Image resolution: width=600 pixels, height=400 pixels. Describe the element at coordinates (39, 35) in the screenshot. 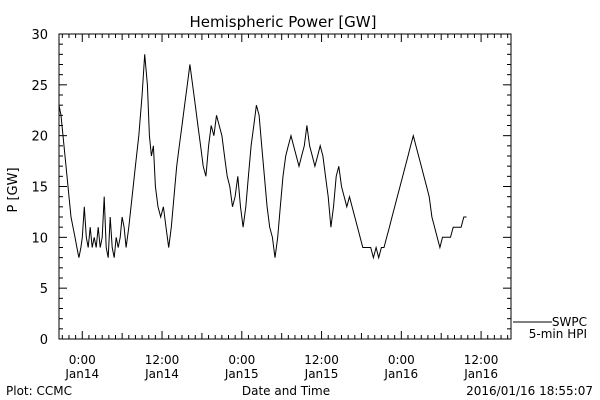

I see `y-tick-label: 30` at that location.